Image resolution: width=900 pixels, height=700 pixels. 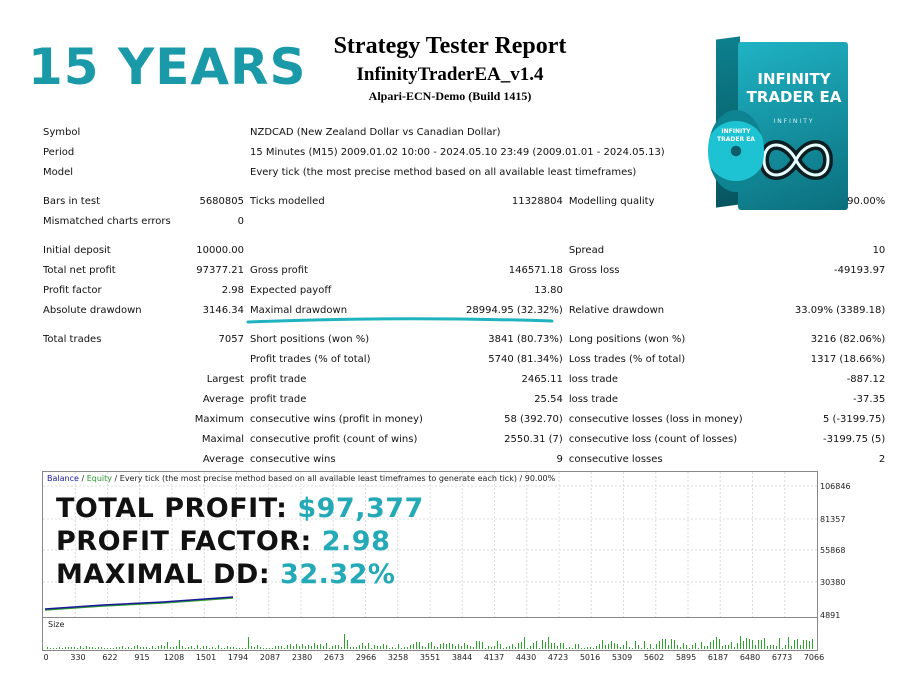 What do you see at coordinates (111, 359) in the screenshot?
I see `report-cell-c1` at bounding box center [111, 359].